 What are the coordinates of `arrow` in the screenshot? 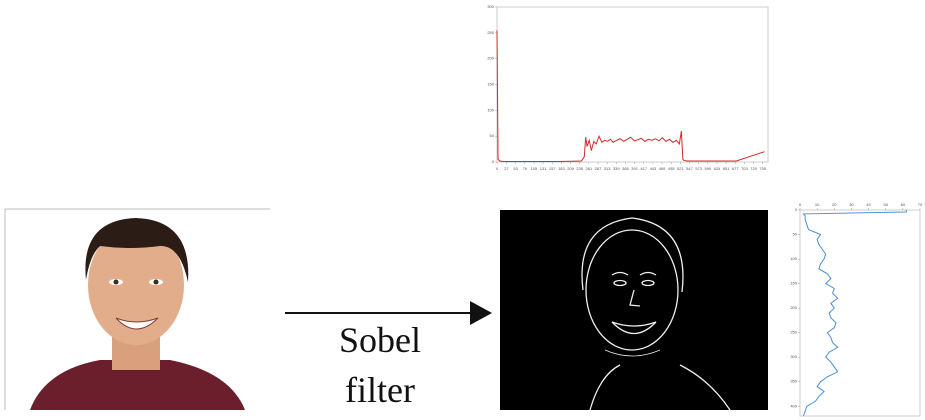 It's located at (388, 313).